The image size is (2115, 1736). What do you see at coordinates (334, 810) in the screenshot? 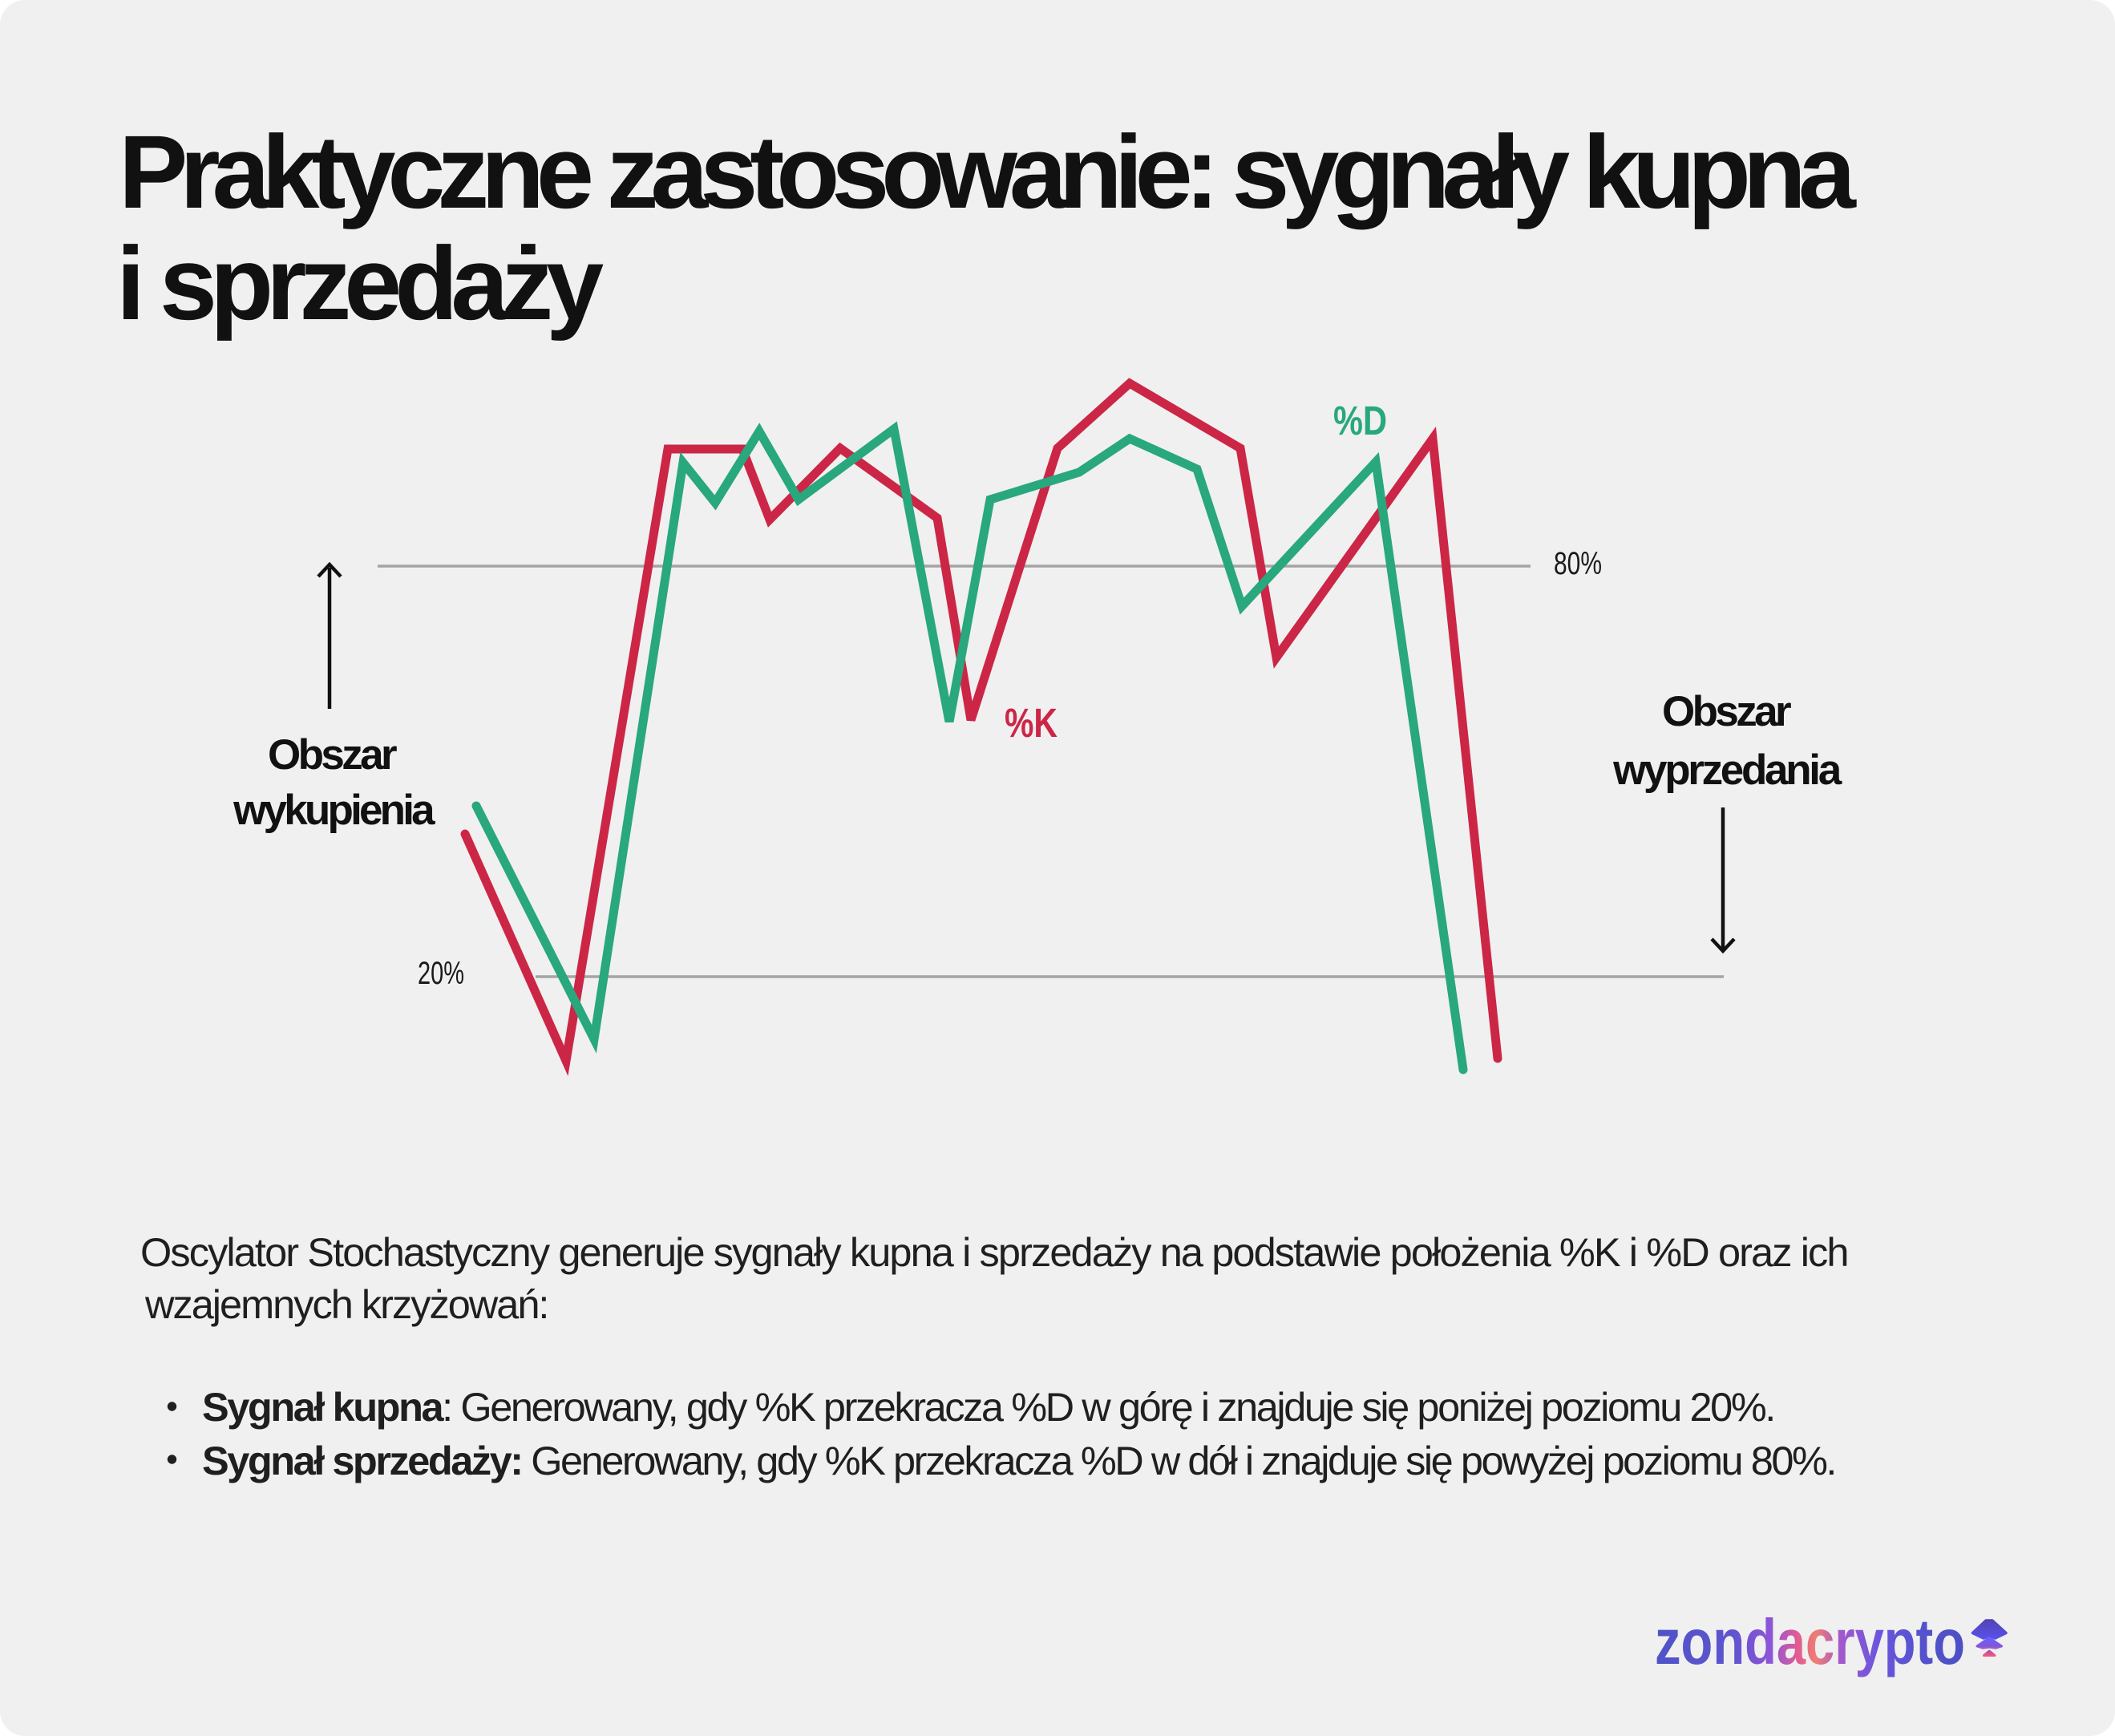
I see `svg-text: wykupienia` at bounding box center [334, 810].